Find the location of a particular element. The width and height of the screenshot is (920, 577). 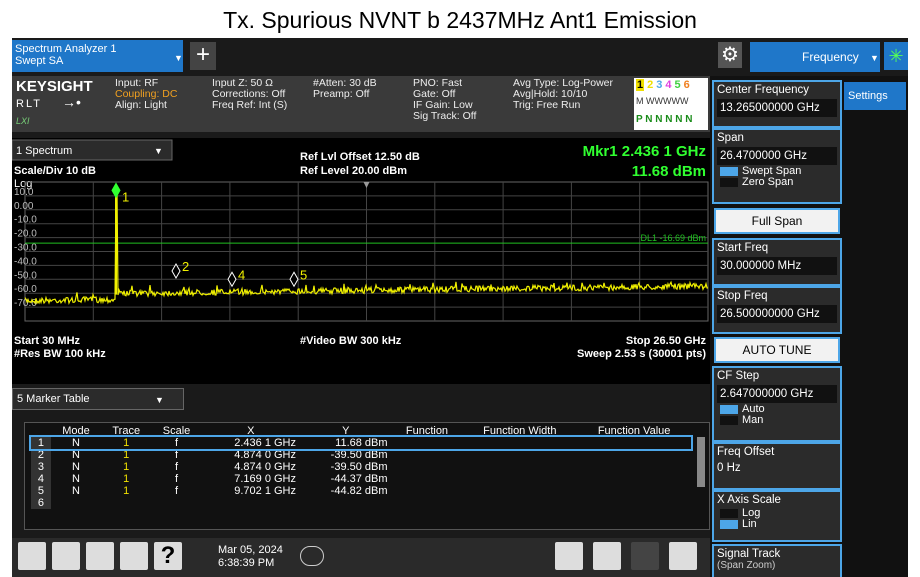

header-cell: Y is located at coordinates (346, 431).